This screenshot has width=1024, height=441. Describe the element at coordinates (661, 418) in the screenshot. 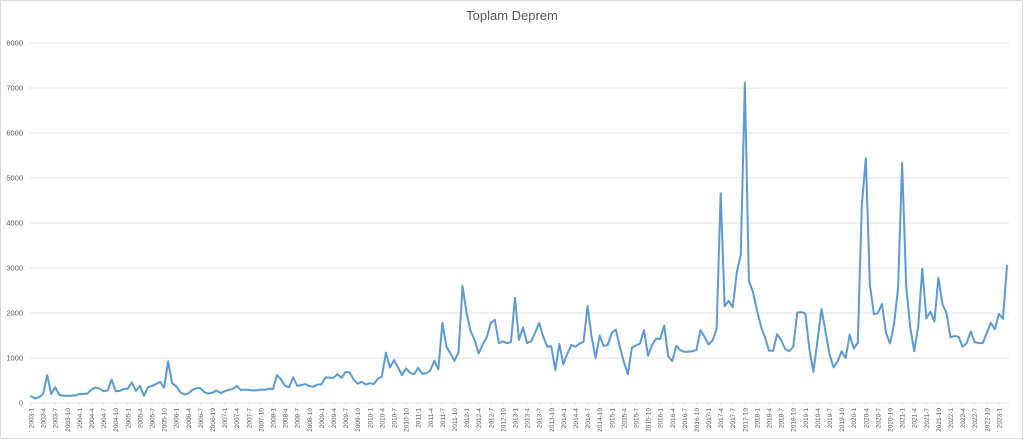

I see `x-tick-label: 2016-1` at that location.